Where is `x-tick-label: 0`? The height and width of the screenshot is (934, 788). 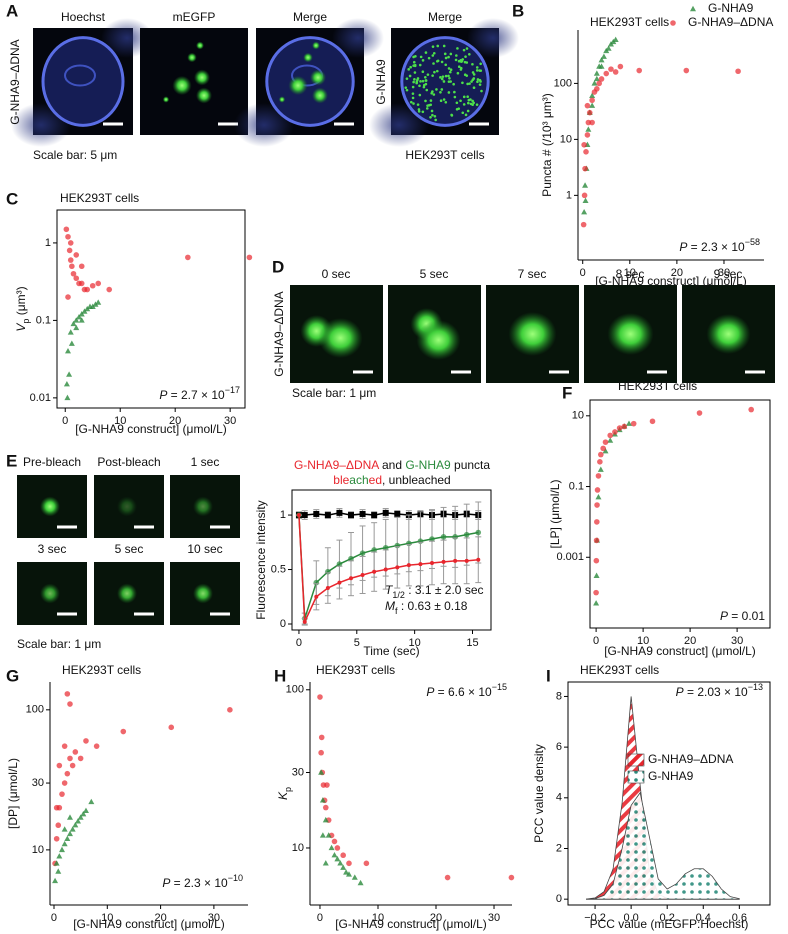 x-tick-label: 0 is located at coordinates (320, 918).